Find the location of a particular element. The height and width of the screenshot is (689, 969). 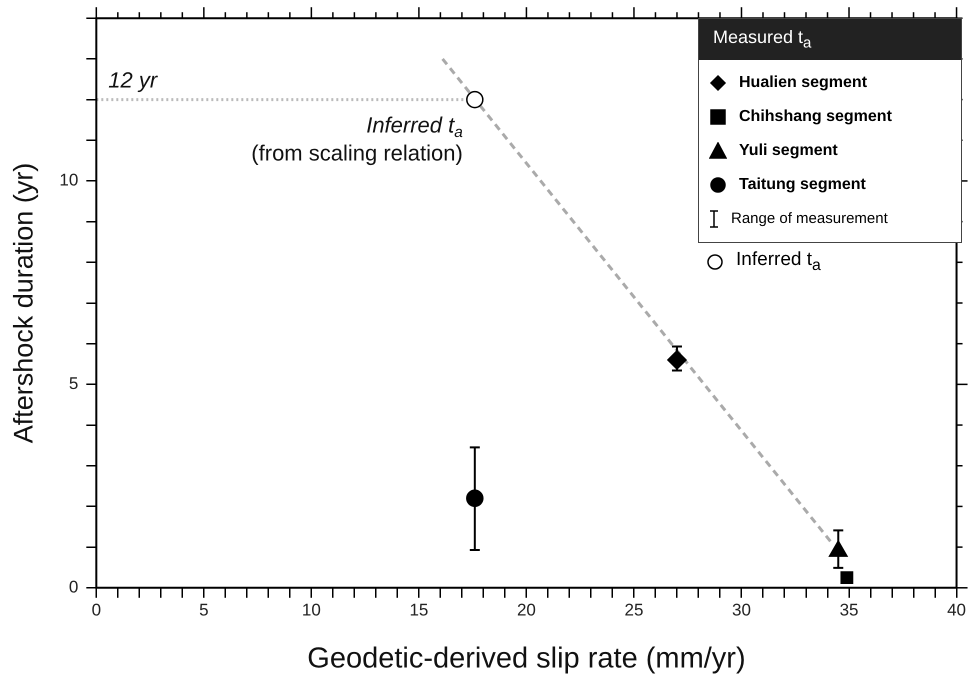

x-axis-title: Geodetic-derived slip rate (mm/yr) is located at coordinates (526, 658).